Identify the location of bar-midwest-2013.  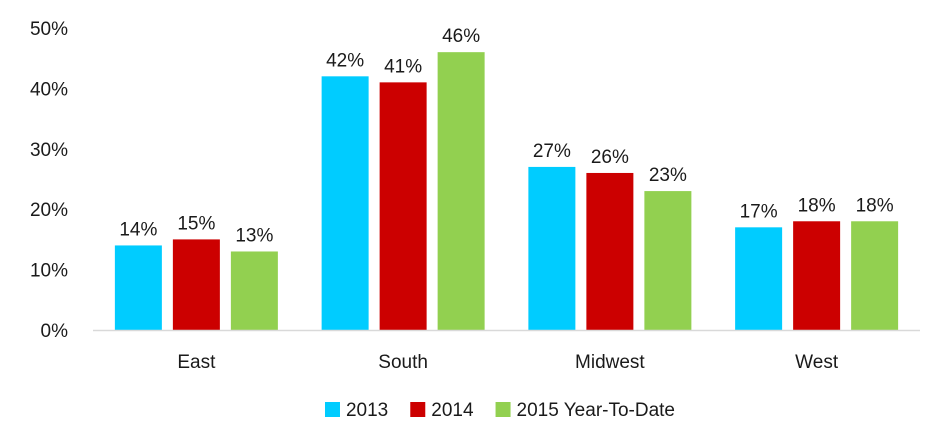
(552, 248).